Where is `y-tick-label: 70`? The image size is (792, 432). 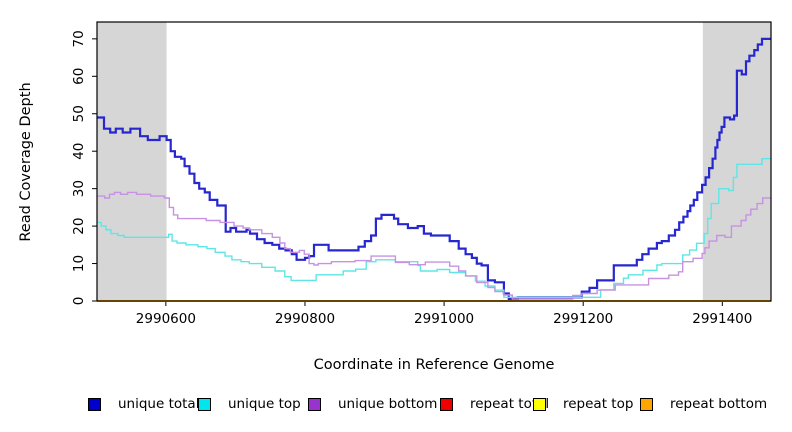 y-tick-label: 70 is located at coordinates (79, 38).